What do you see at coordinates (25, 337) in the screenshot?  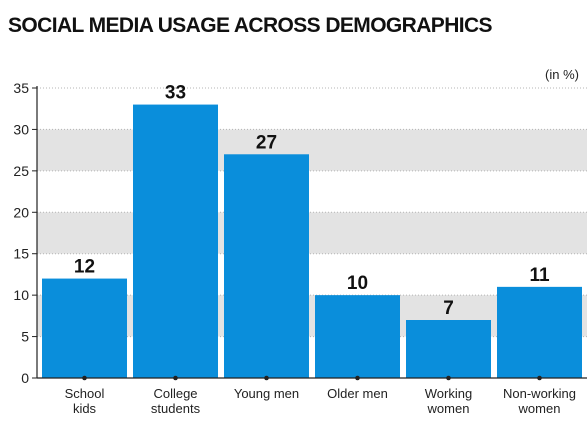 I see `y-tick-label-5: 5` at bounding box center [25, 337].